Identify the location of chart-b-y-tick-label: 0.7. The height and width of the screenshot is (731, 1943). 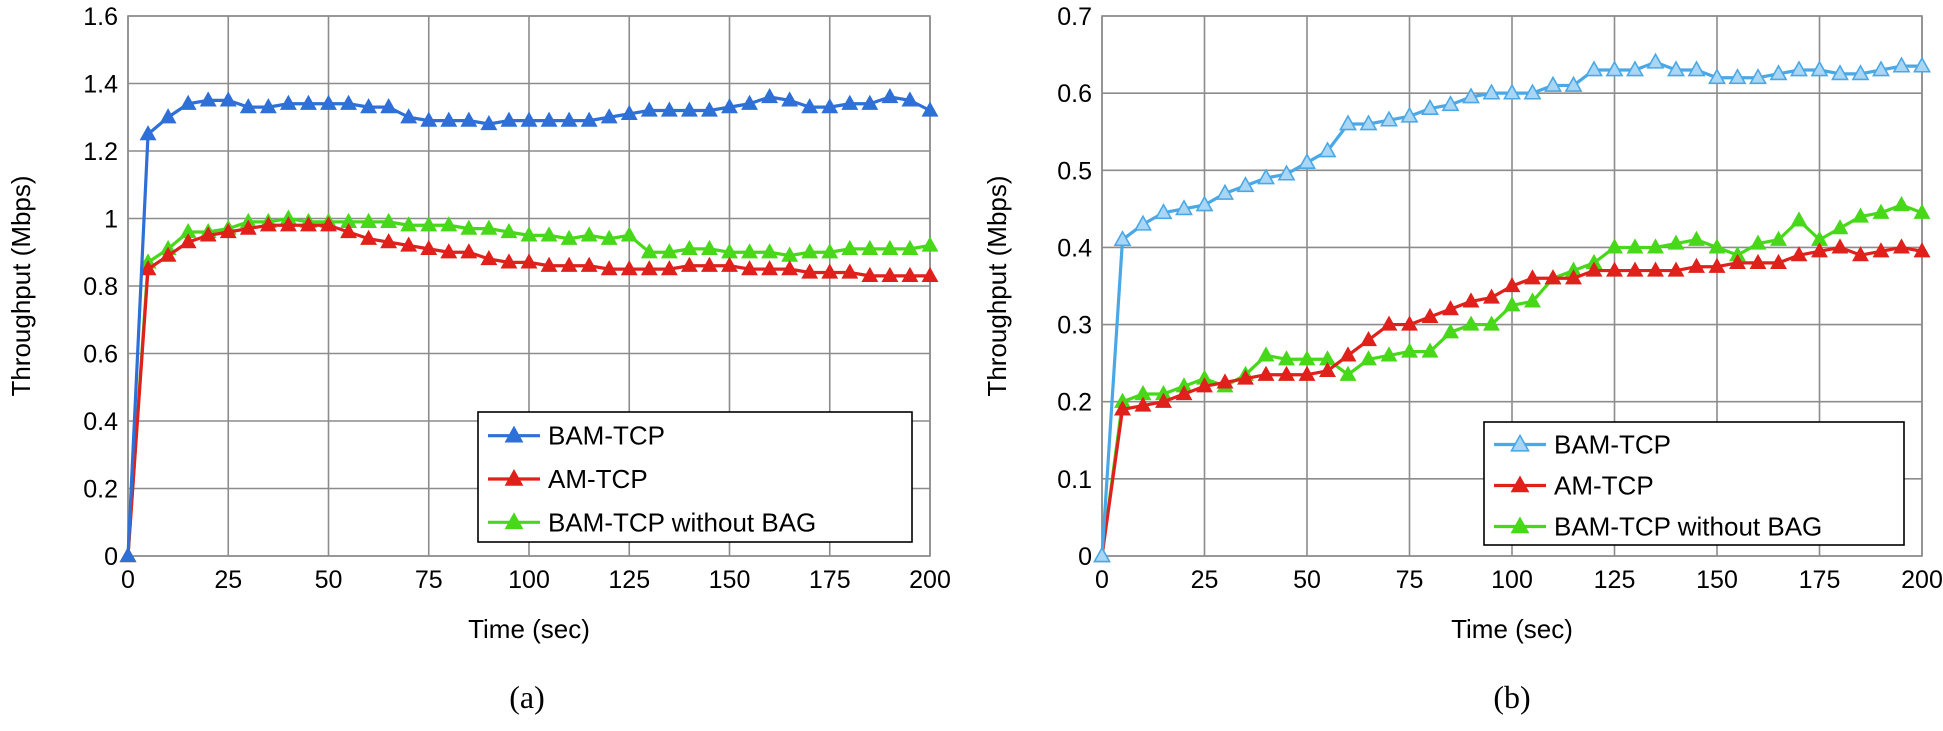
(1074, 17).